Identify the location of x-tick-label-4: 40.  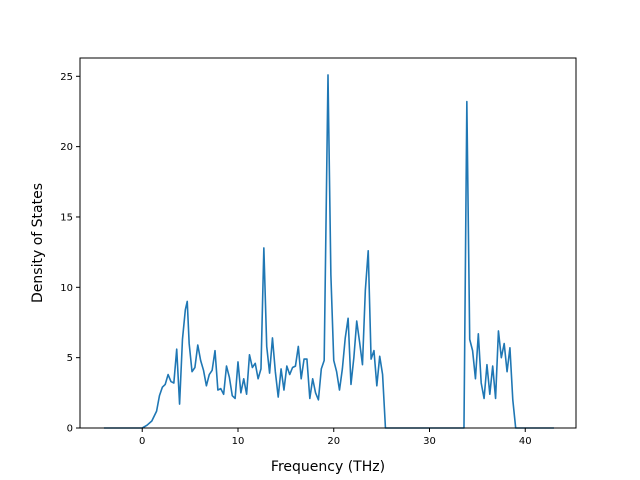
(525, 441).